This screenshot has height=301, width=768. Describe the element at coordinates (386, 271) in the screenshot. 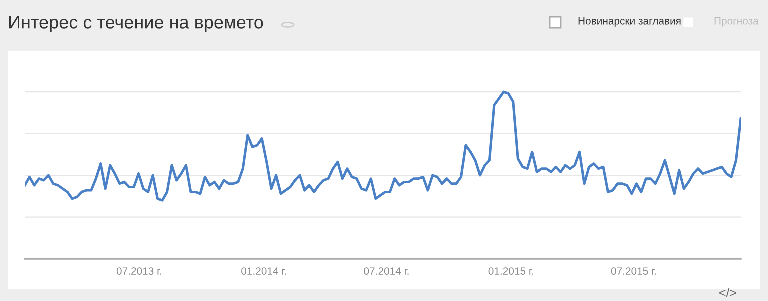

I see `x-tick-label: 07.2014 г.` at that location.